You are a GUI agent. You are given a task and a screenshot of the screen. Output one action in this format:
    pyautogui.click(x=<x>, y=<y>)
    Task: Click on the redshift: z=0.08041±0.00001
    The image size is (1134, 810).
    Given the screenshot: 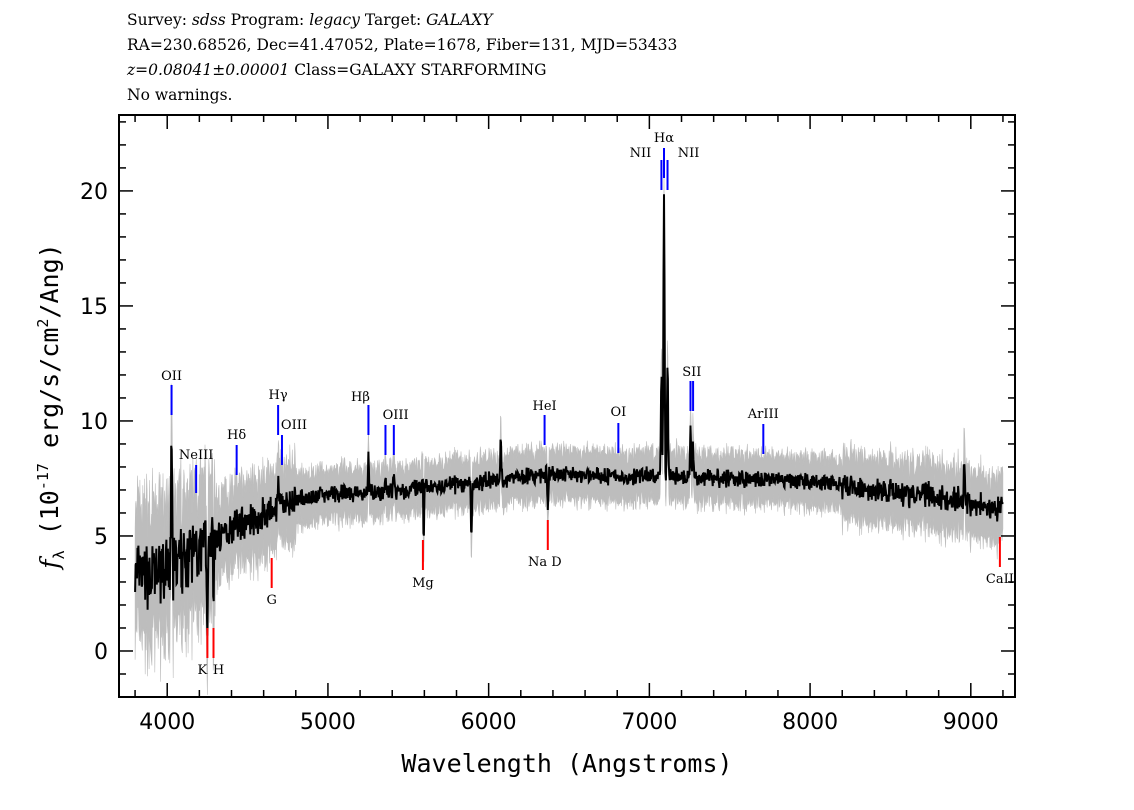 What is the action you would take?
    pyautogui.click(x=208, y=70)
    